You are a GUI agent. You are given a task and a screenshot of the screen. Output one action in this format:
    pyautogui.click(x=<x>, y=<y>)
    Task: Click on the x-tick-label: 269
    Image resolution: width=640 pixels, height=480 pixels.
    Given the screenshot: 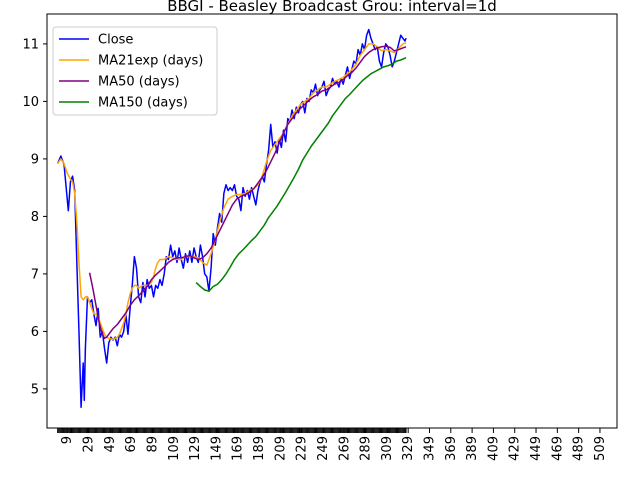 What is the action you would take?
    pyautogui.click(x=344, y=448)
    